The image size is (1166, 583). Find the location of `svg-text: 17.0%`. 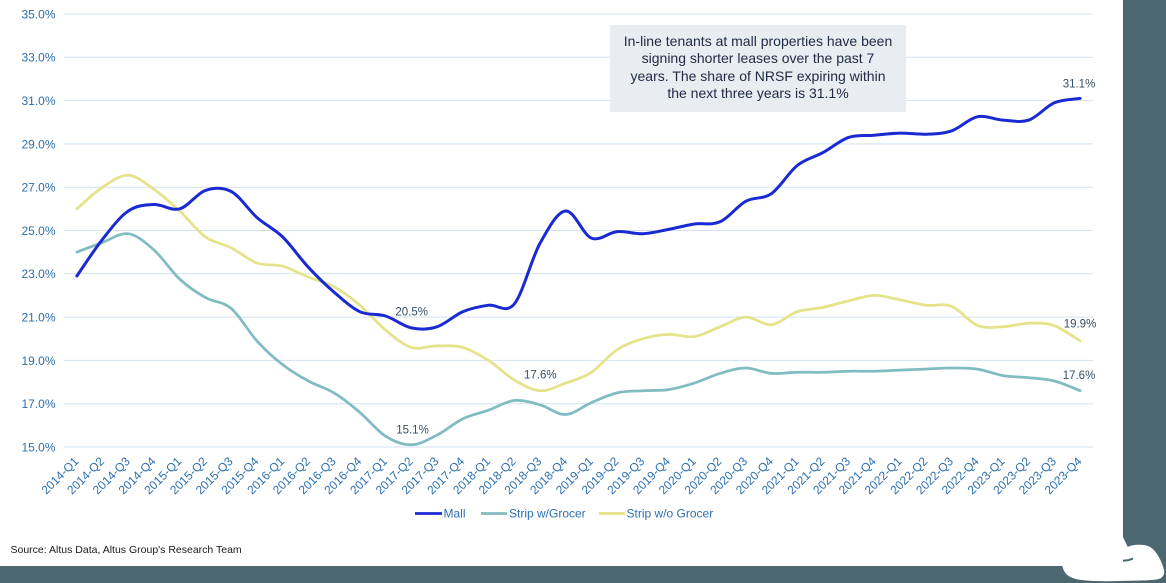

svg-text: 17.0% is located at coordinates (38, 404).